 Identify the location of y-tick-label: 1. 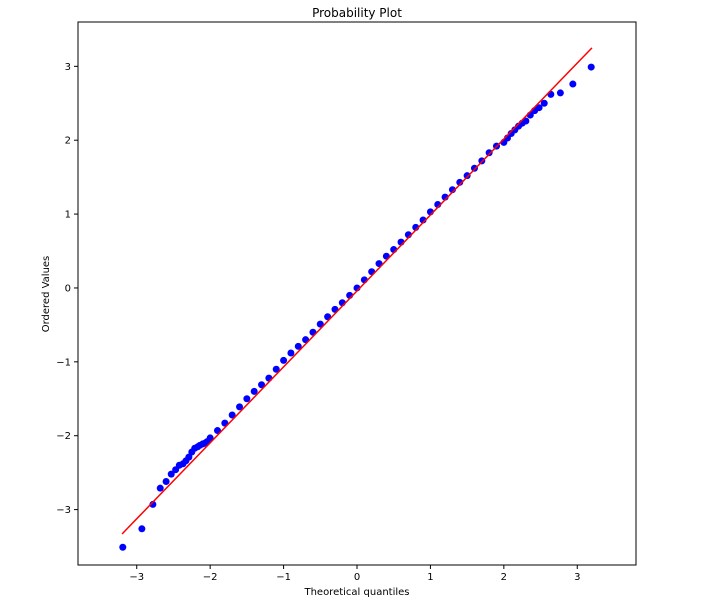
(68, 215).